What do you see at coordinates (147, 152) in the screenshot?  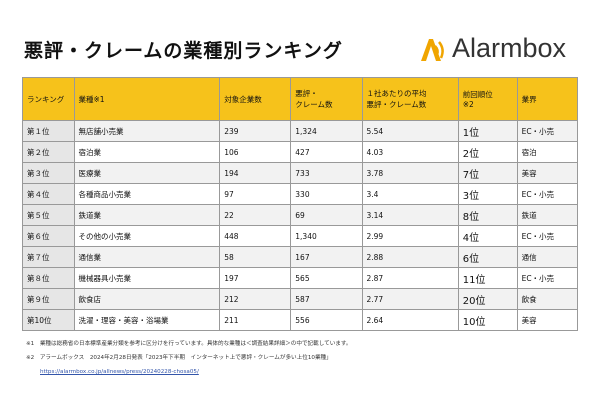 I see `table-cell: 宿泊業` at bounding box center [147, 152].